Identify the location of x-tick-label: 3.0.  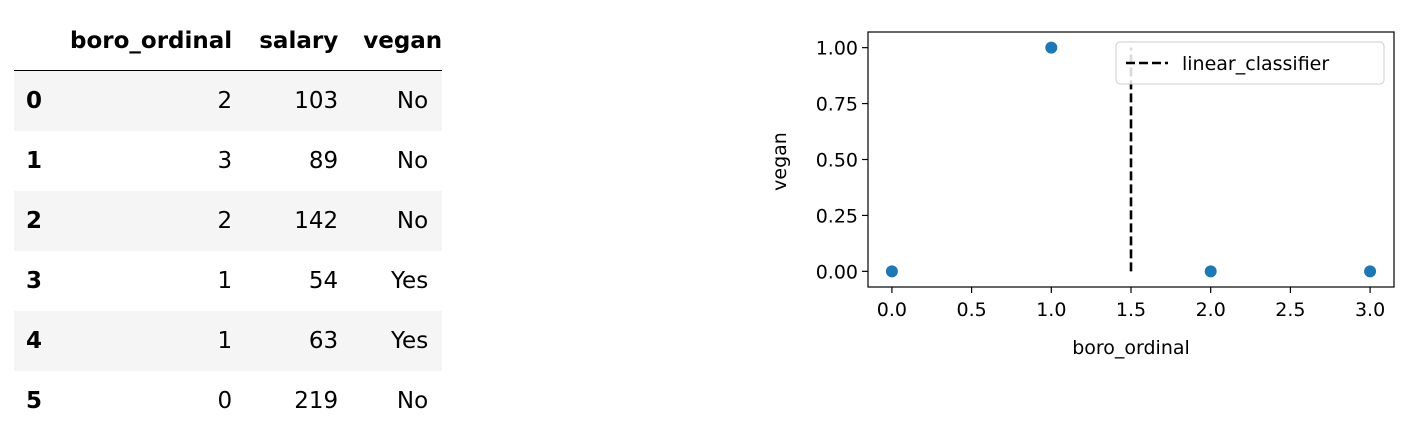
(1370, 310).